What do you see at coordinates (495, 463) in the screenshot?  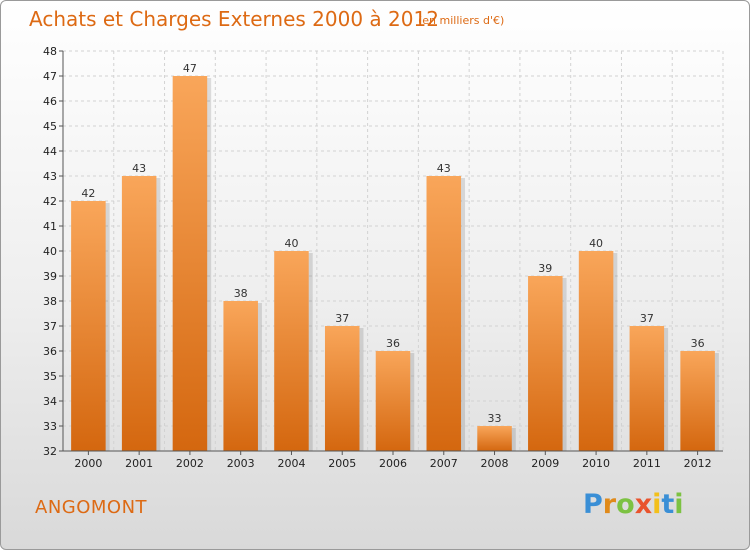 I see `x-tick-label-2008: 2008` at bounding box center [495, 463].